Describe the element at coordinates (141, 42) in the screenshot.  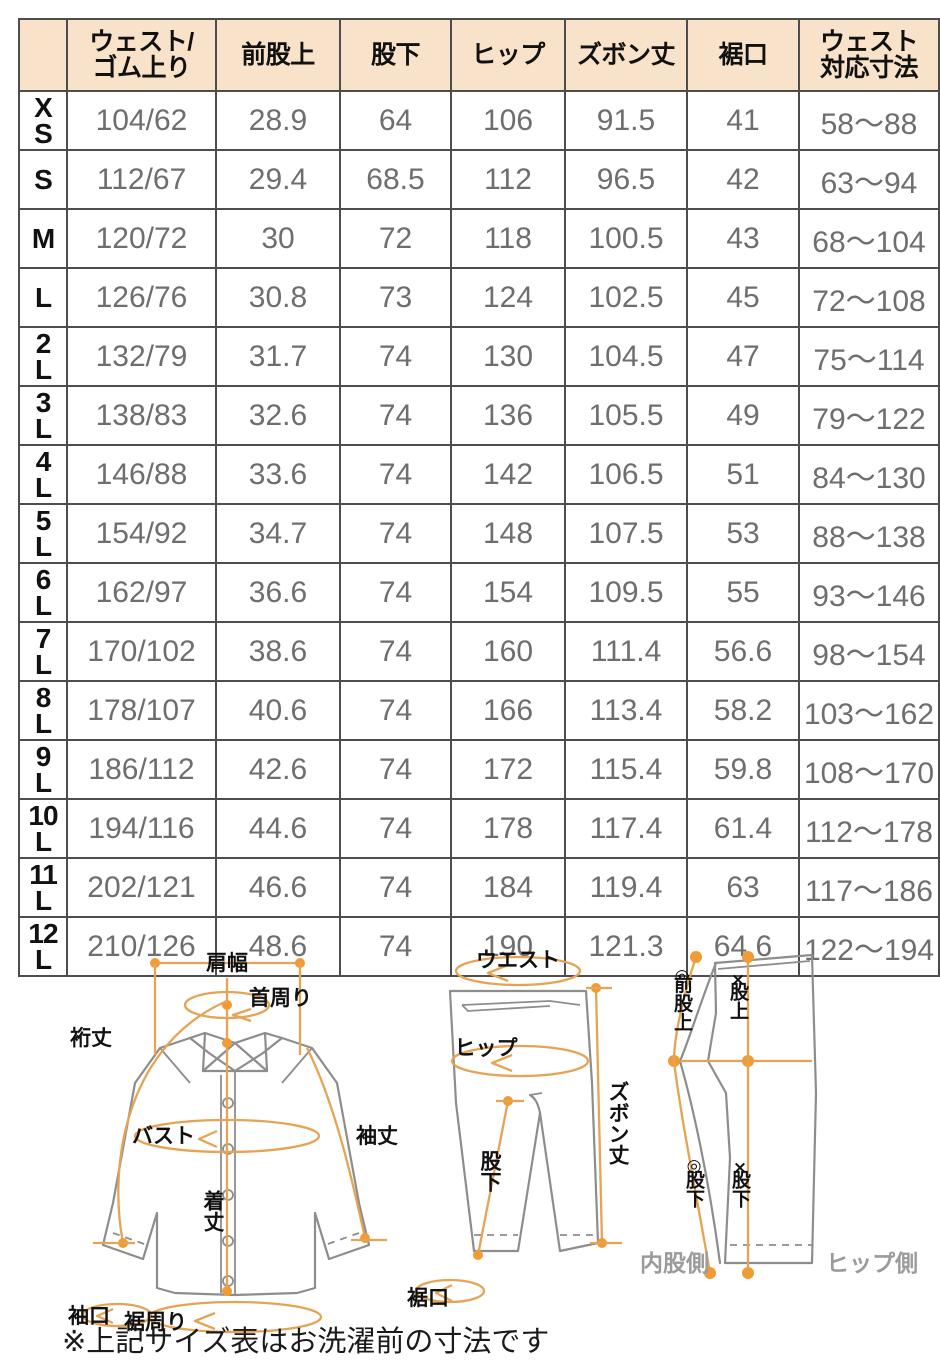
I see `header-line-1: ウェスト/` at that location.